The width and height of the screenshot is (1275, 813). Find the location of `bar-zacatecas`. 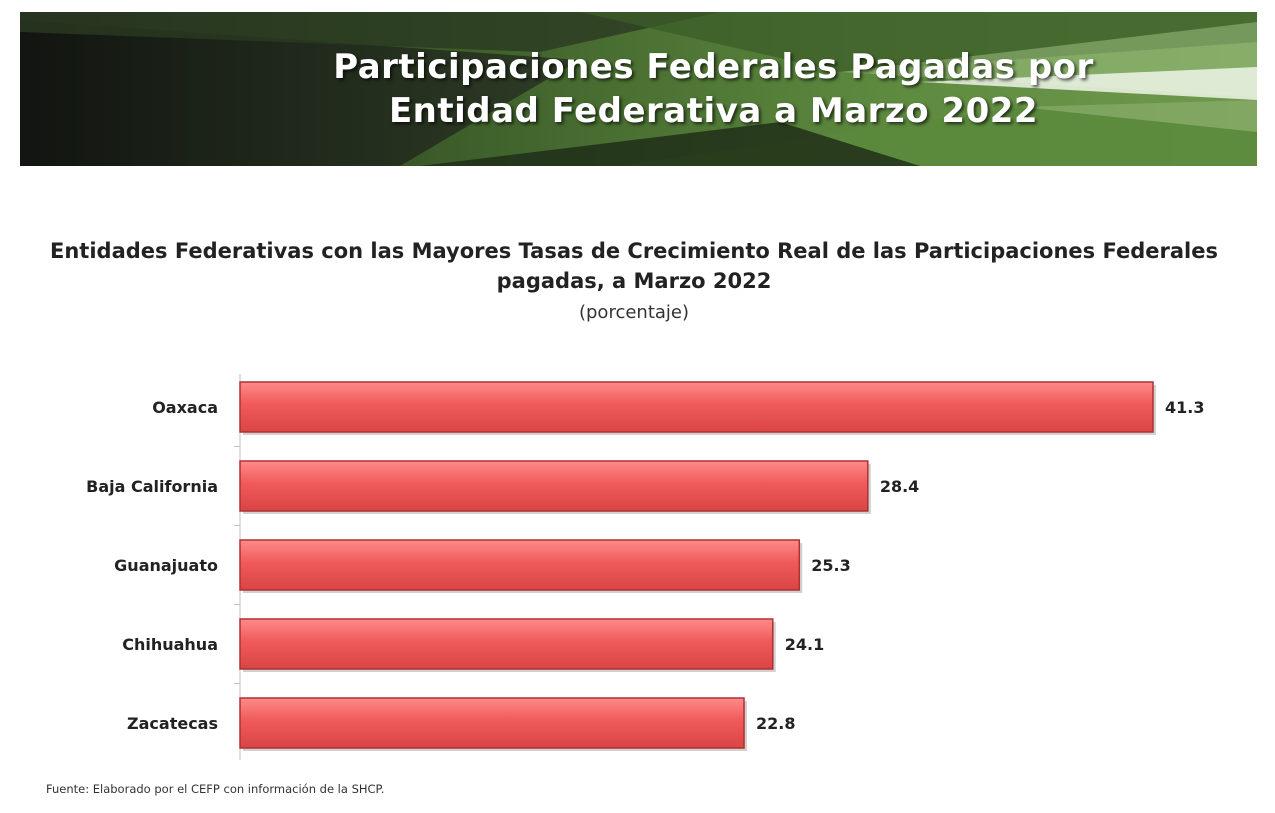

bar-zacatecas is located at coordinates (492, 723).